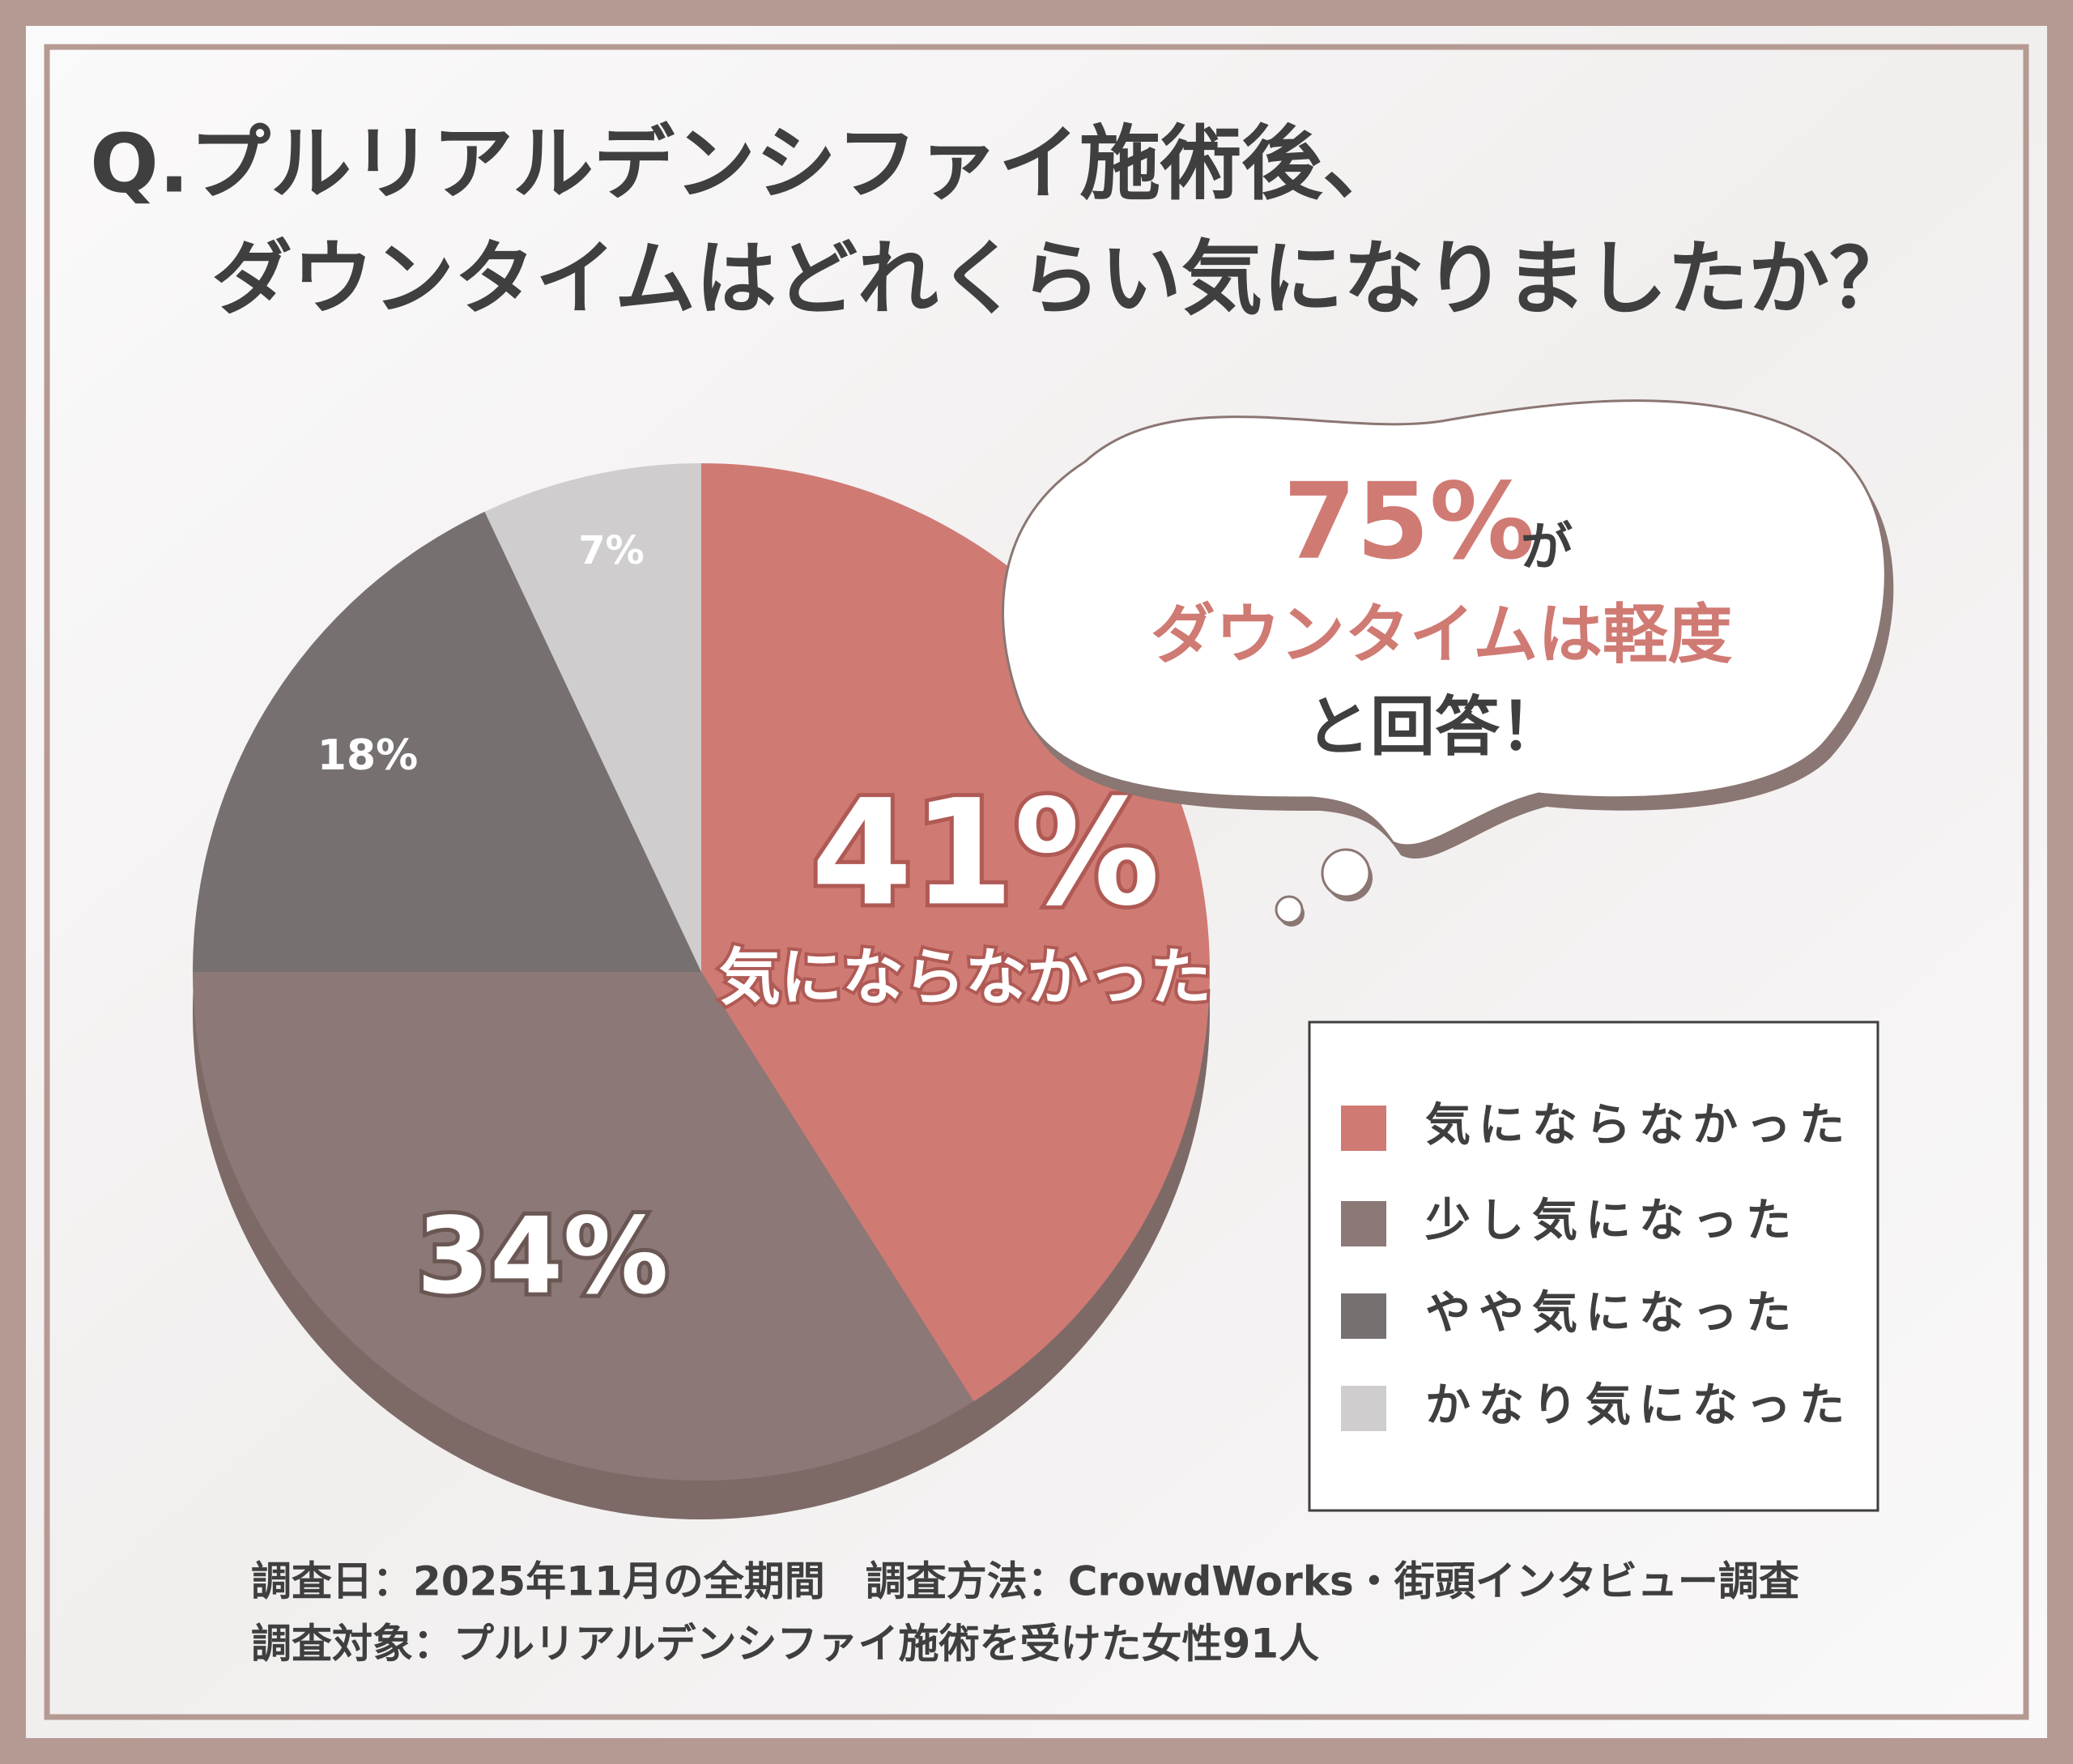 The height and width of the screenshot is (1764, 2073). Describe the element at coordinates (1639, 1125) in the screenshot. I see `legend-label: 気にならなかった` at that location.